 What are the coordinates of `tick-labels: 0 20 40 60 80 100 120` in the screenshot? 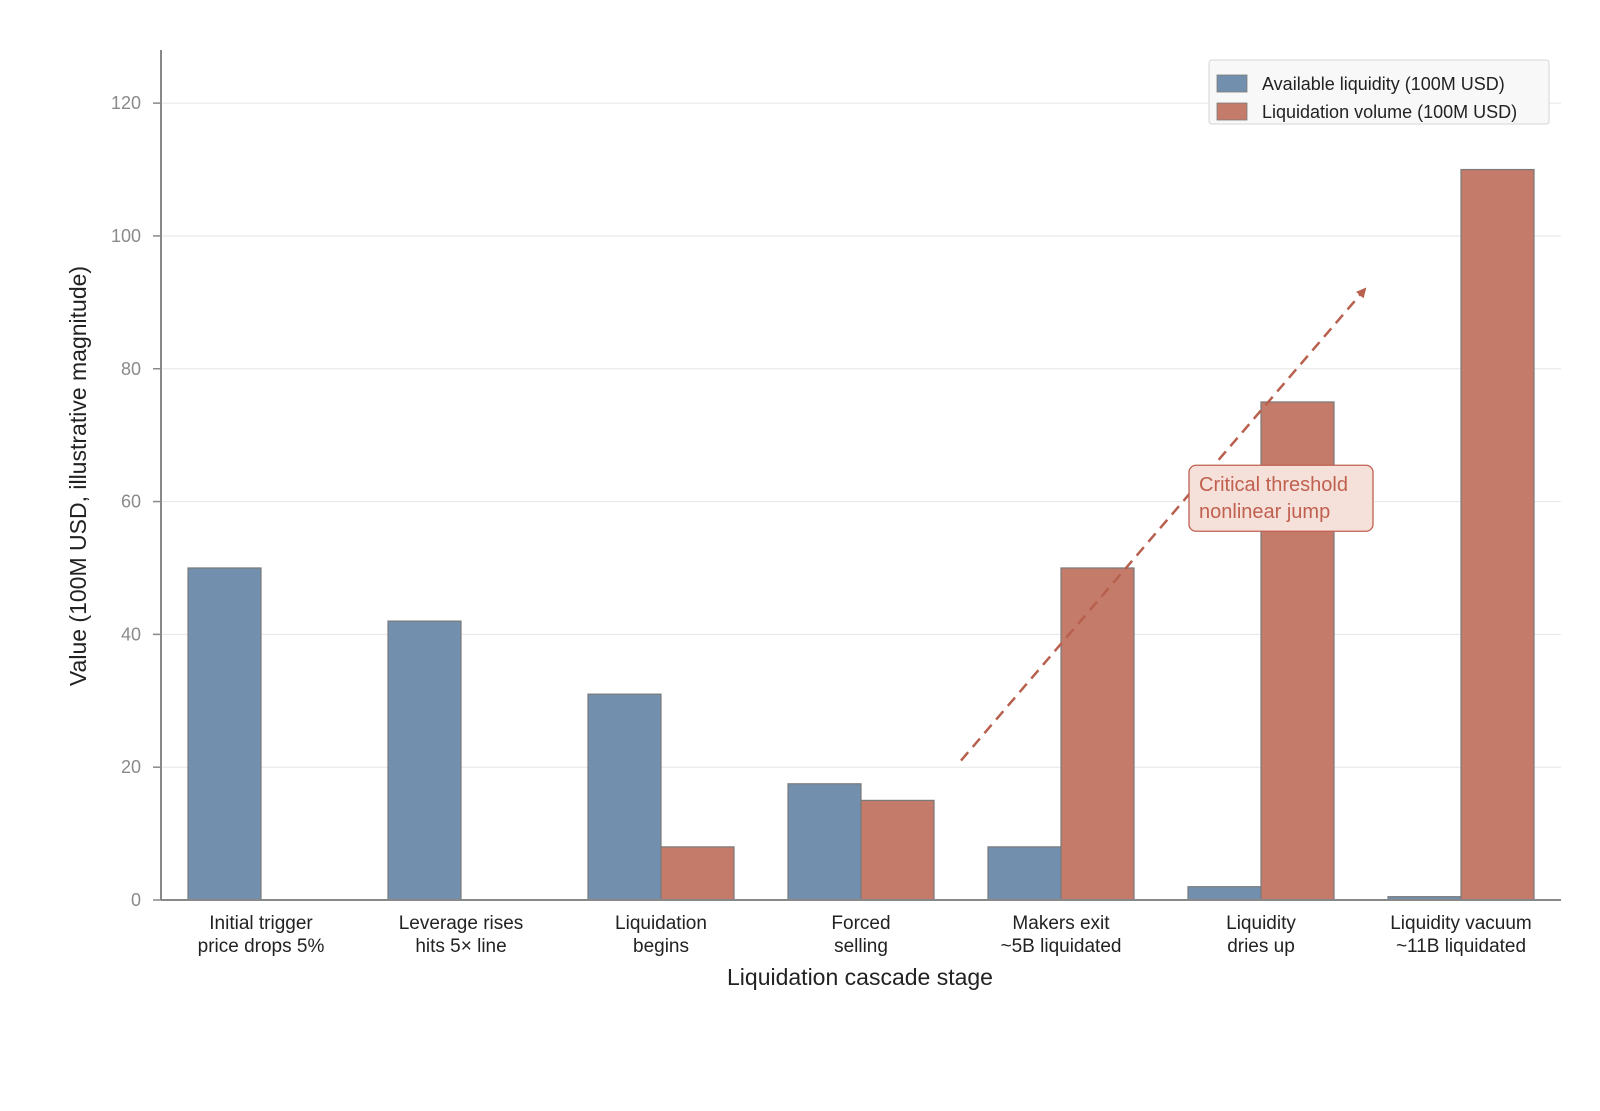 It's located at (136, 501).